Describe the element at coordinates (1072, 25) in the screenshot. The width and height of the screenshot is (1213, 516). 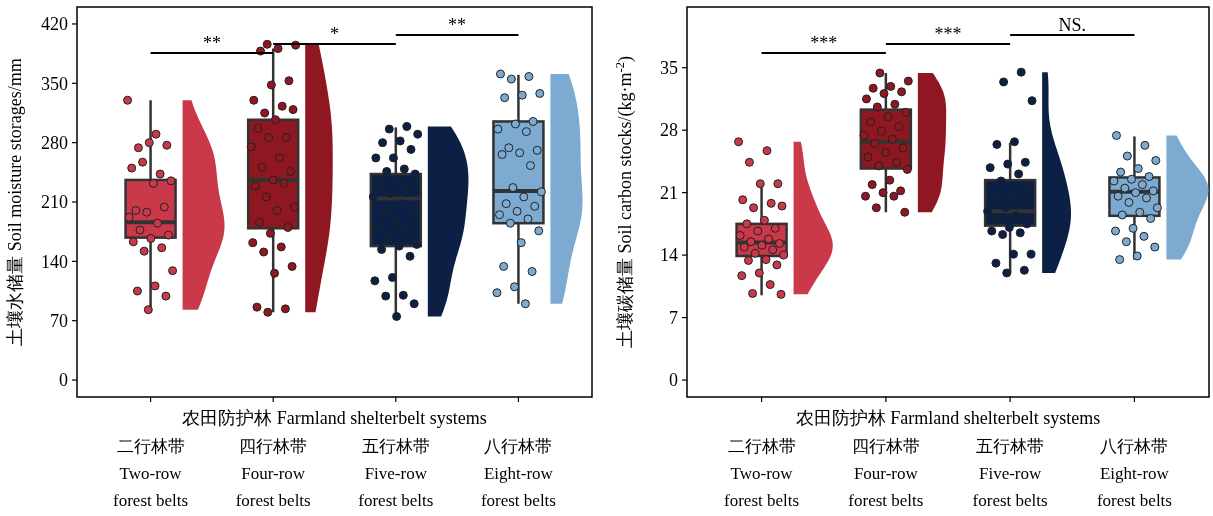
I see `annotation: NS.` at that location.